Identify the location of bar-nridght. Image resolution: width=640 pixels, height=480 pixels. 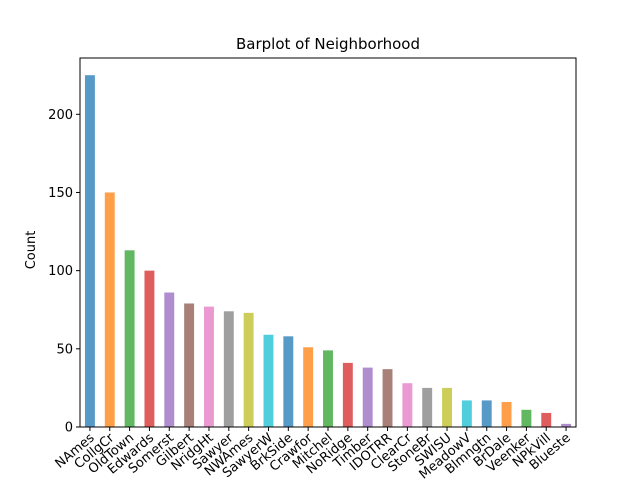
(209, 366).